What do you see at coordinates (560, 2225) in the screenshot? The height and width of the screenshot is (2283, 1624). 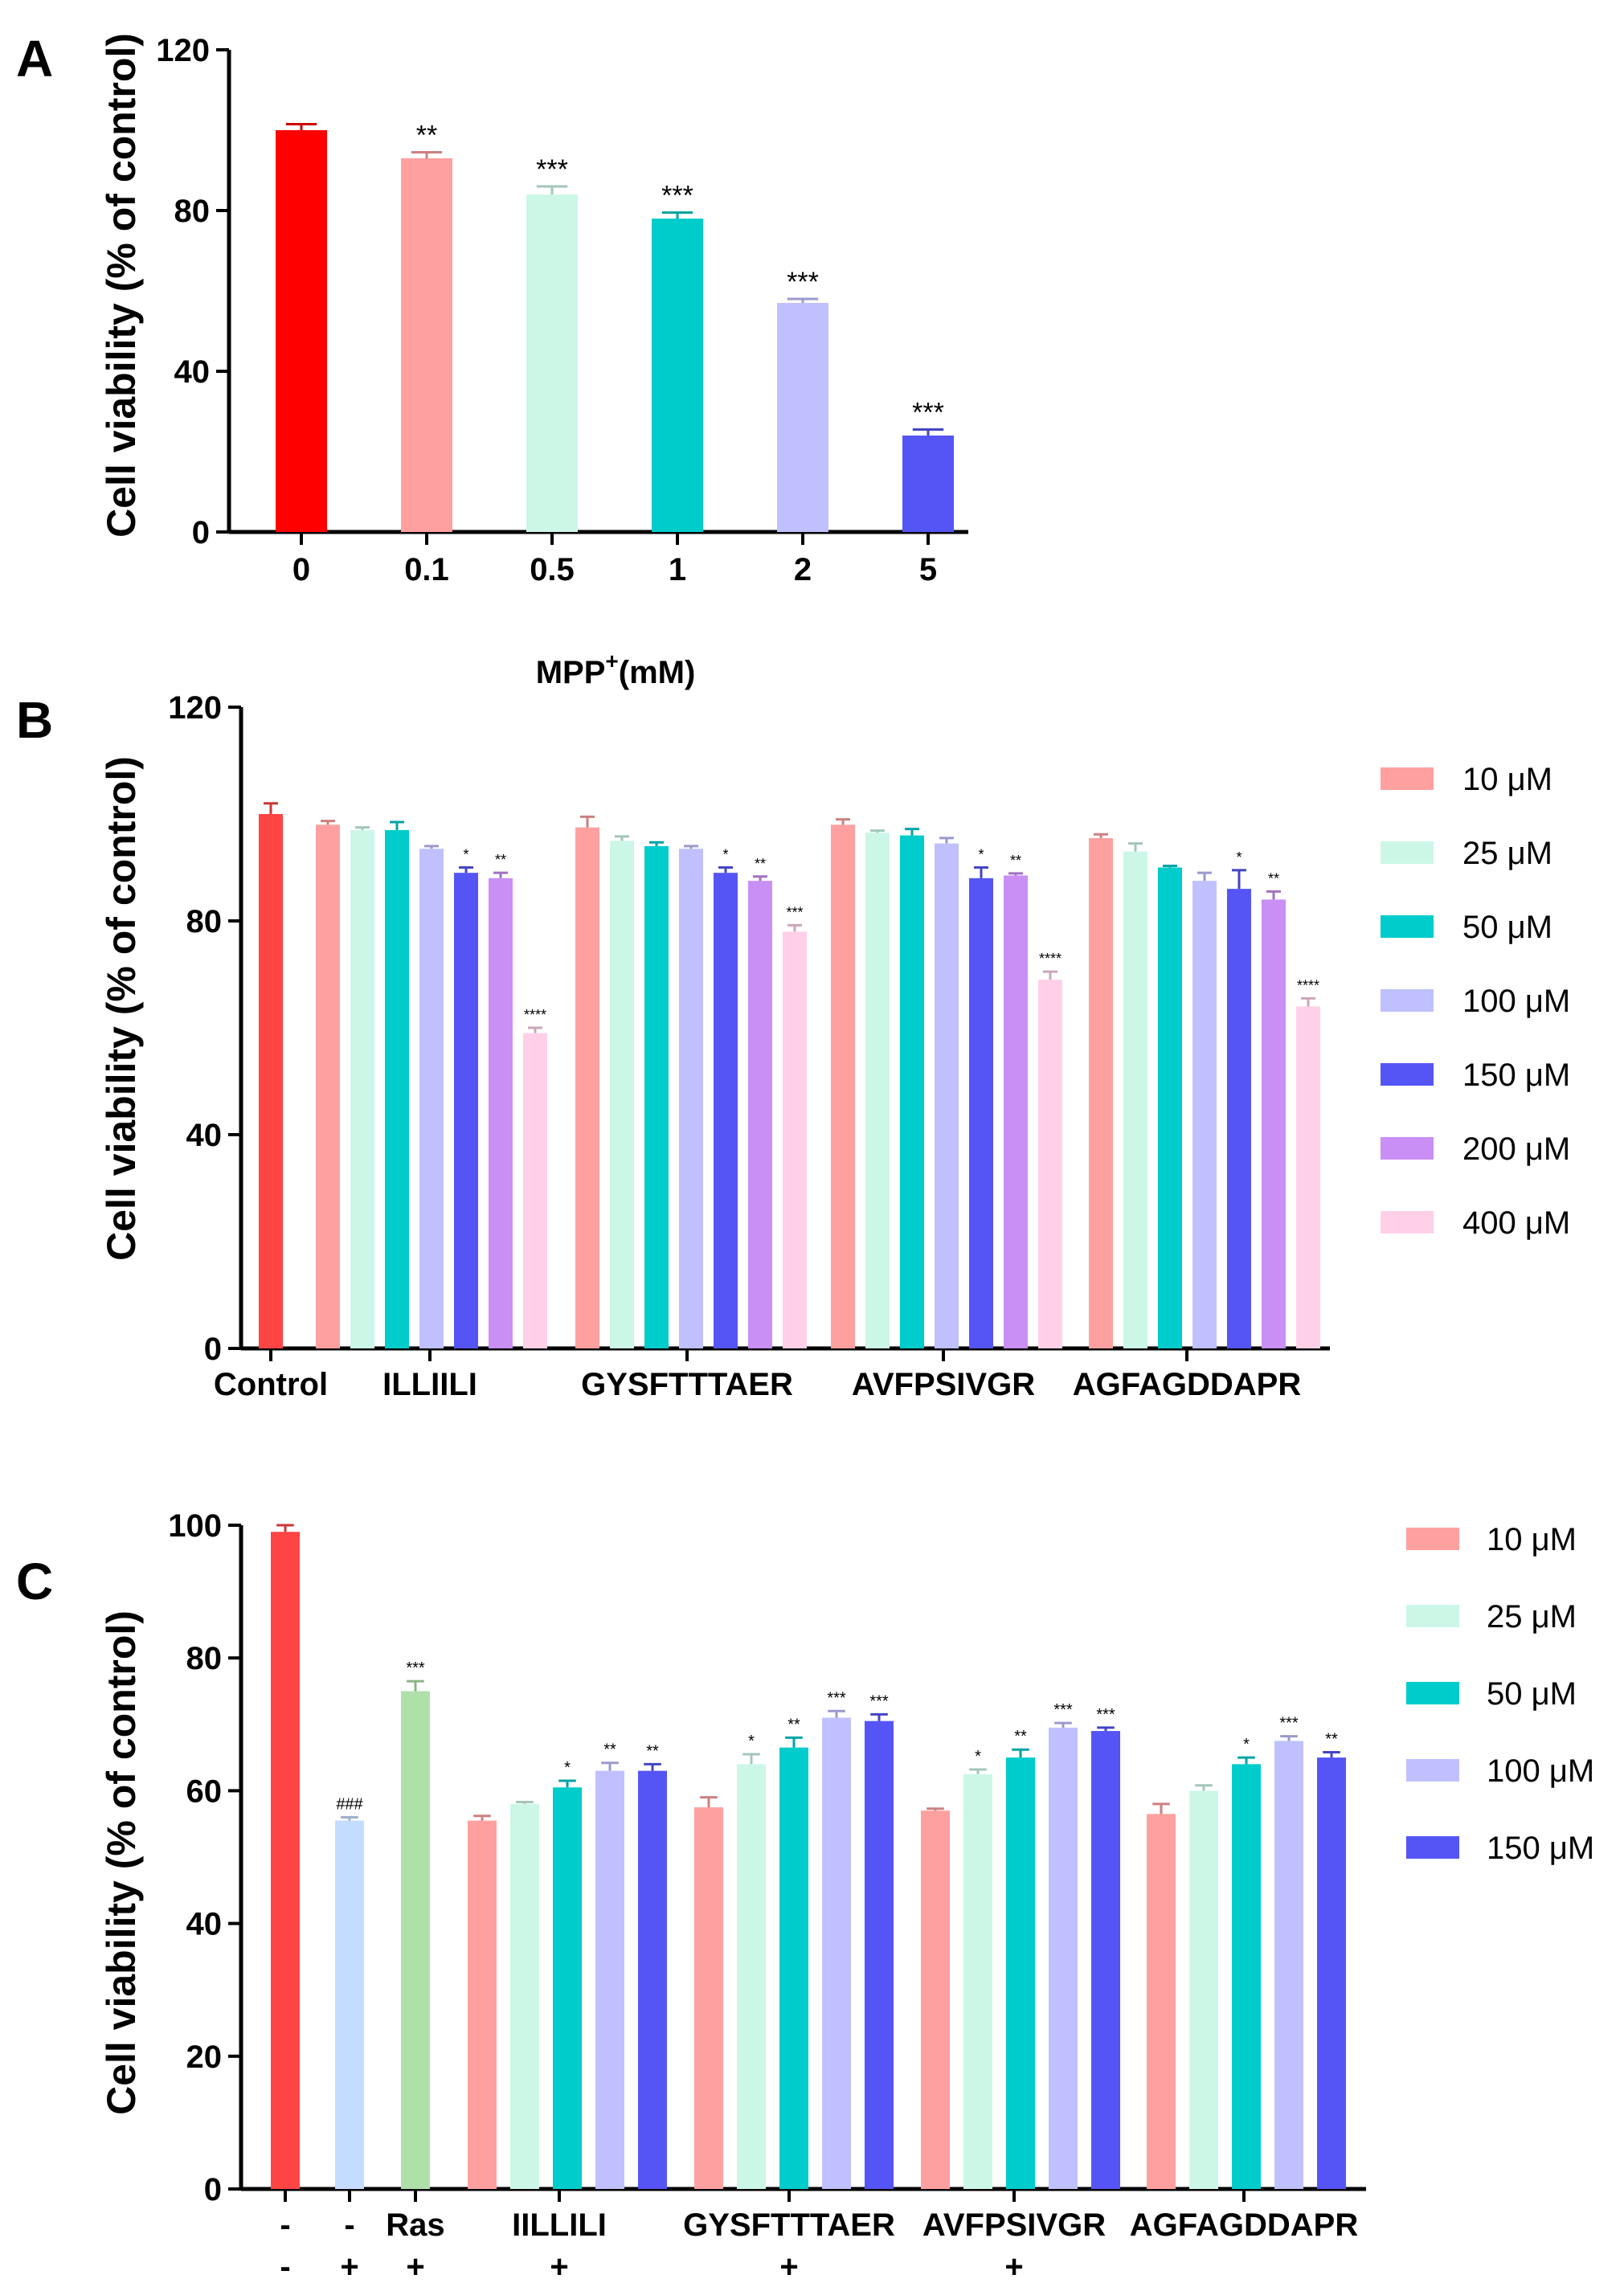 I see `panel-c-x-tick-label: IILLILI` at bounding box center [560, 2225].